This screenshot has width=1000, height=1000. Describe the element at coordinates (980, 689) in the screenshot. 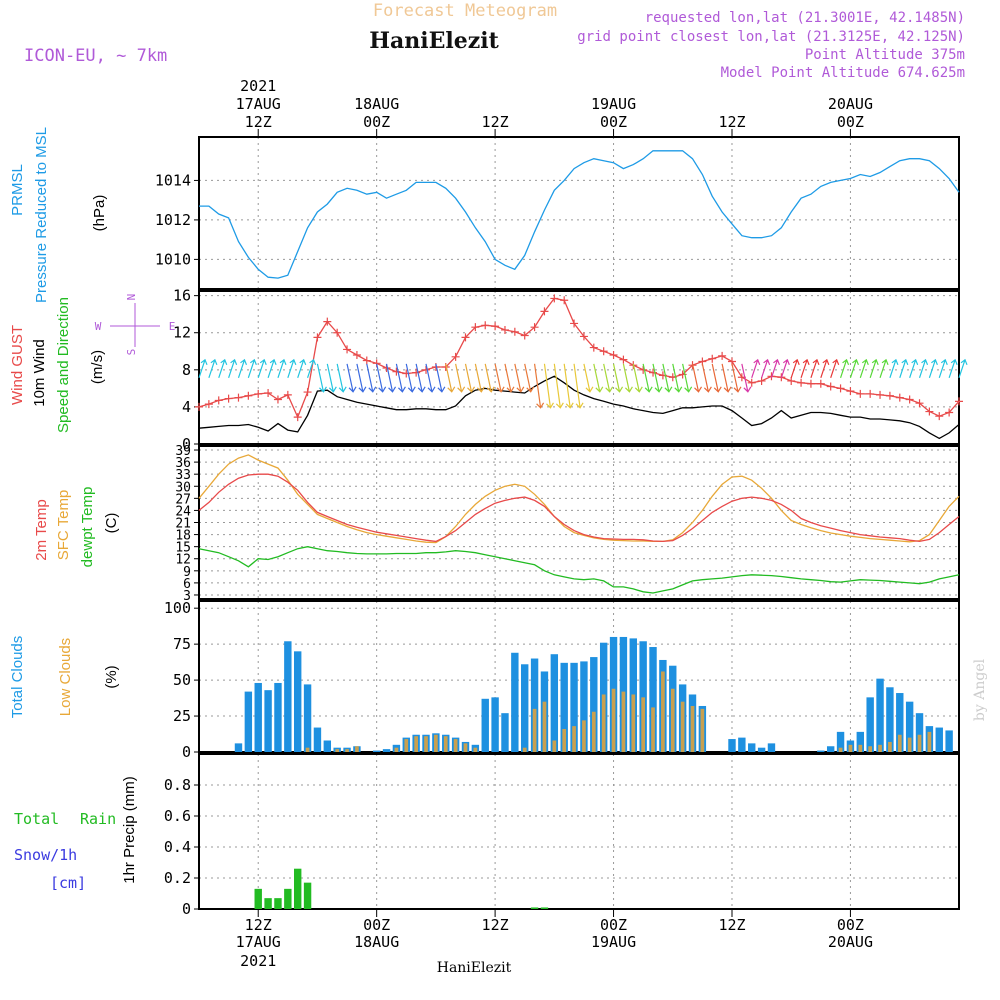

I see `watermark: by Angel` at that location.